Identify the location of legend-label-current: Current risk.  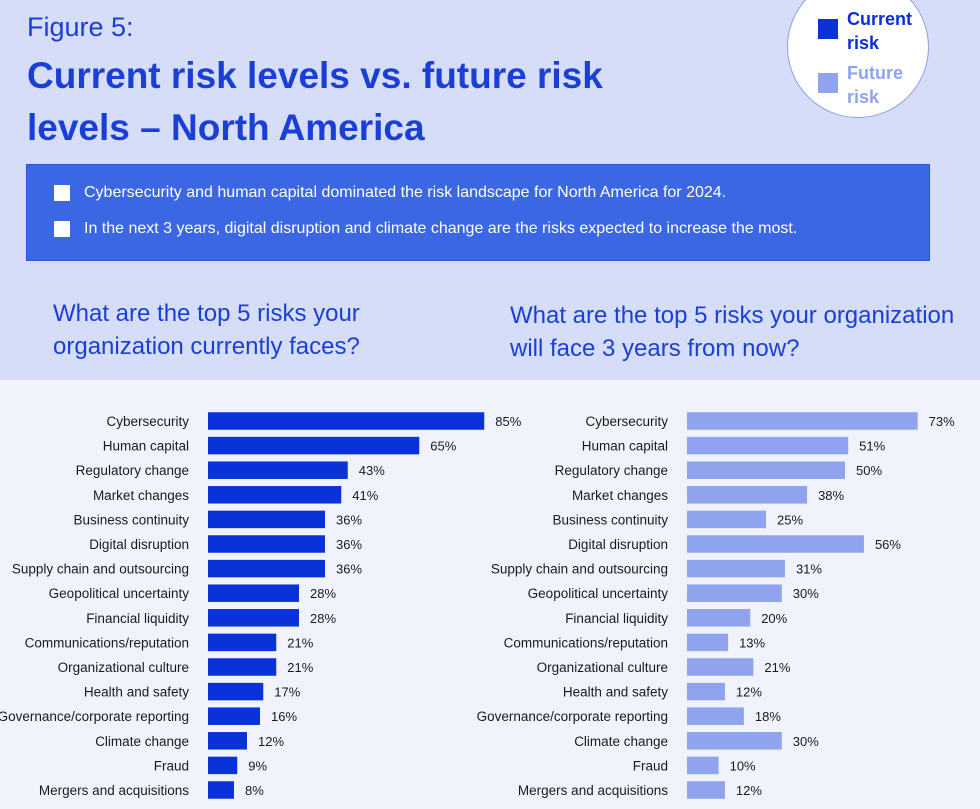
(880, 31).